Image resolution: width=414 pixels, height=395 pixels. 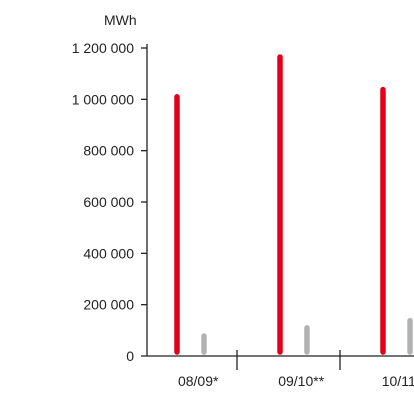 I want to click on x-category-label: 10/11**, so click(x=398, y=381).